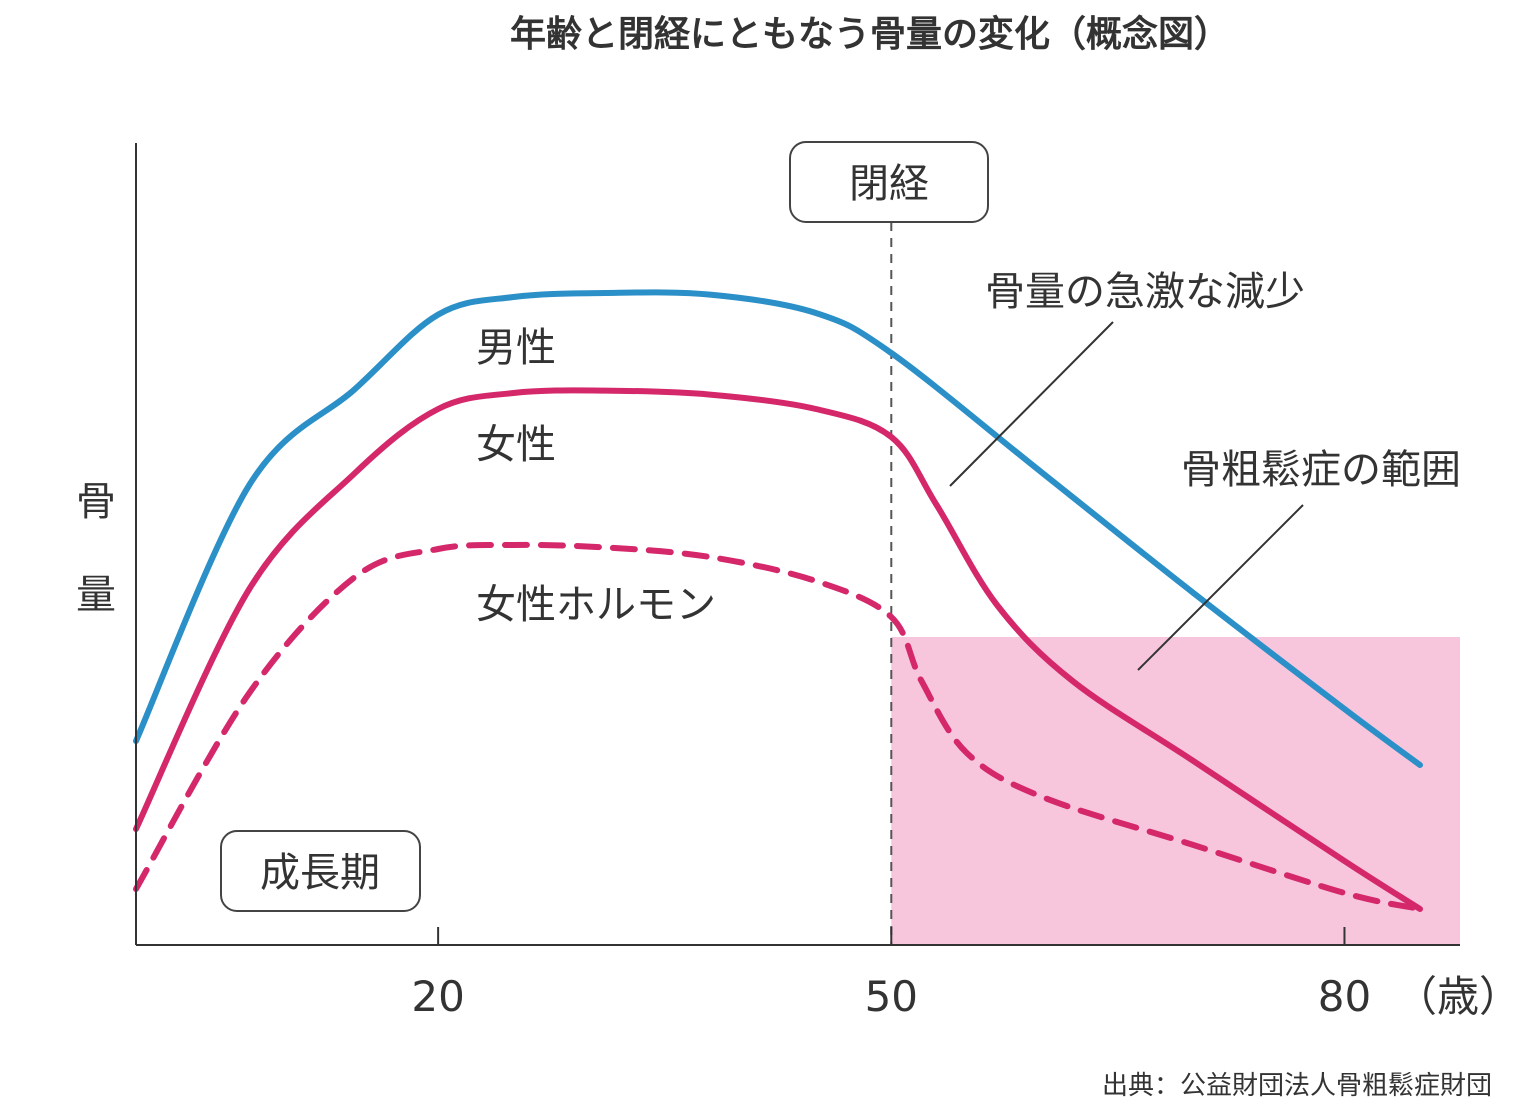 This screenshot has width=1520, height=1120. Describe the element at coordinates (96, 595) in the screenshot. I see `y-axis-label-char-2: 量` at that location.